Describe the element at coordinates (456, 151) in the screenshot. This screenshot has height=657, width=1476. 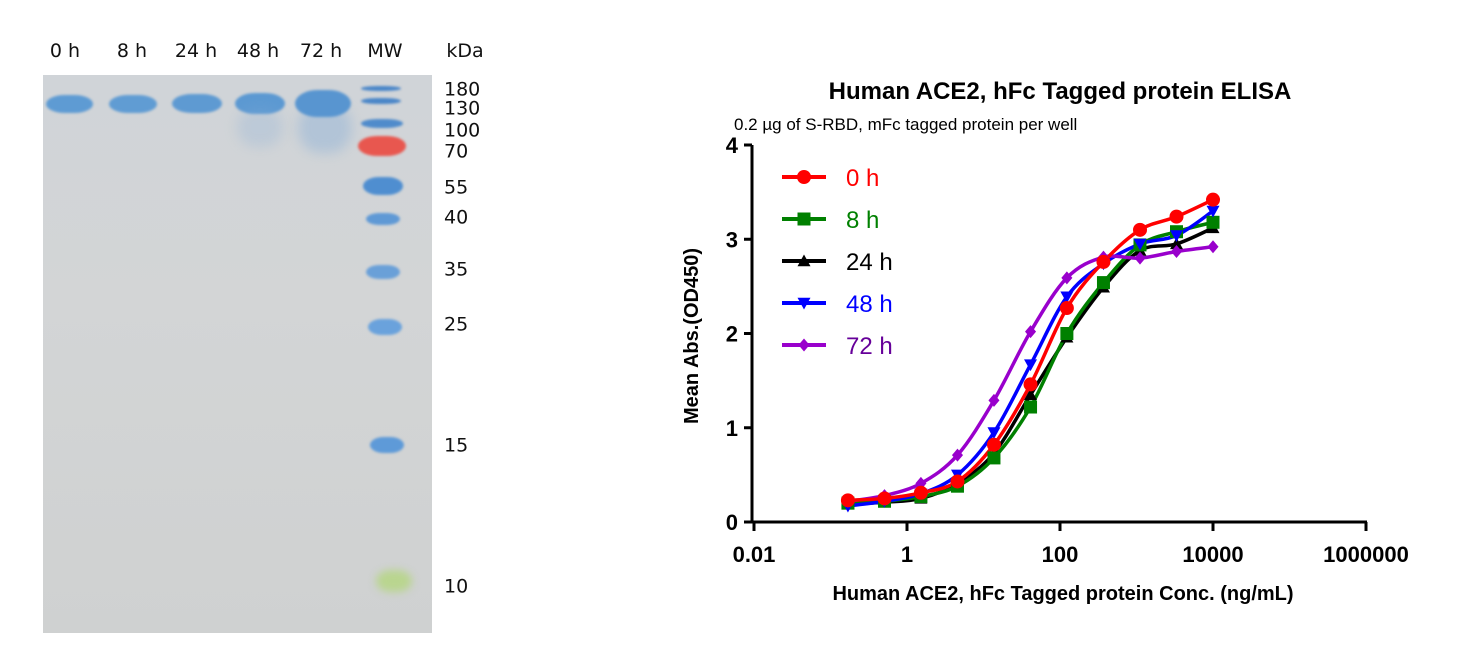
I see `mw-label-70: 70` at that location.